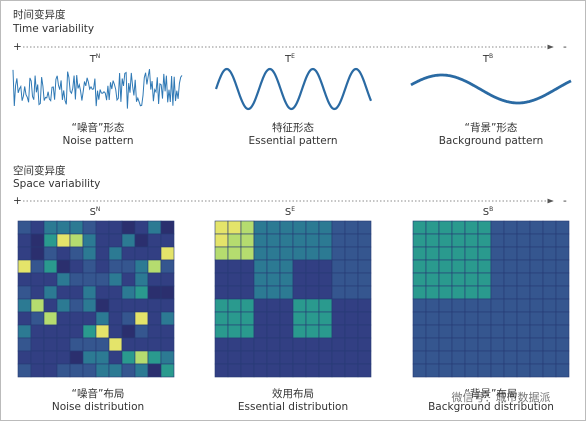  Describe the element at coordinates (491, 127) in the screenshot. I see `caption-zh: “背景”形态` at that location.